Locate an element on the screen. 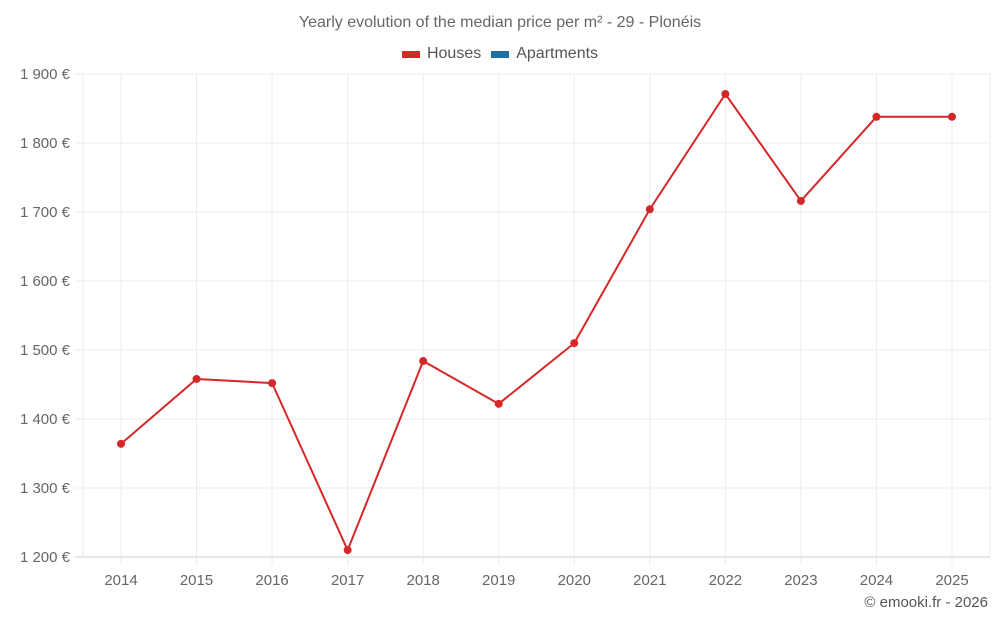 This screenshot has width=1000, height=625. y-tick-label: 1 700 € is located at coordinates (45, 212).